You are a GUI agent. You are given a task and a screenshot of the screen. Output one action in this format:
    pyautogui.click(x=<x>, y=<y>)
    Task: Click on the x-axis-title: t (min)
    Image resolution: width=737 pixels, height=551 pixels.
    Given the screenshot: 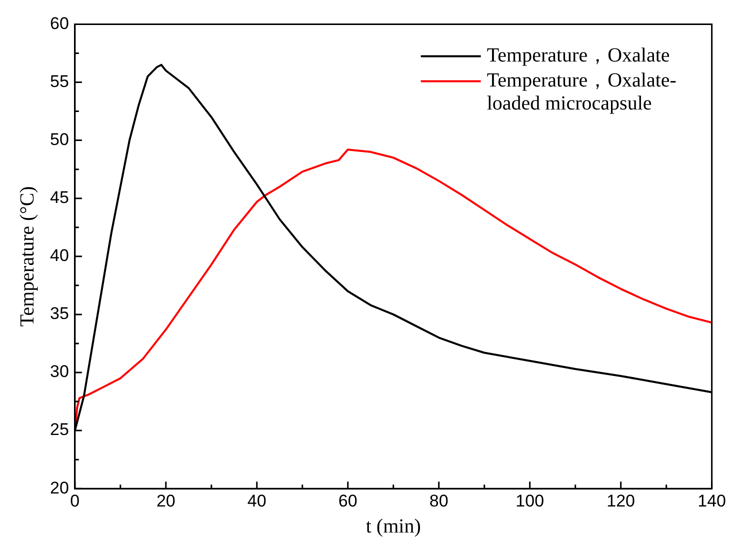 What is the action you would take?
    pyautogui.click(x=393, y=526)
    